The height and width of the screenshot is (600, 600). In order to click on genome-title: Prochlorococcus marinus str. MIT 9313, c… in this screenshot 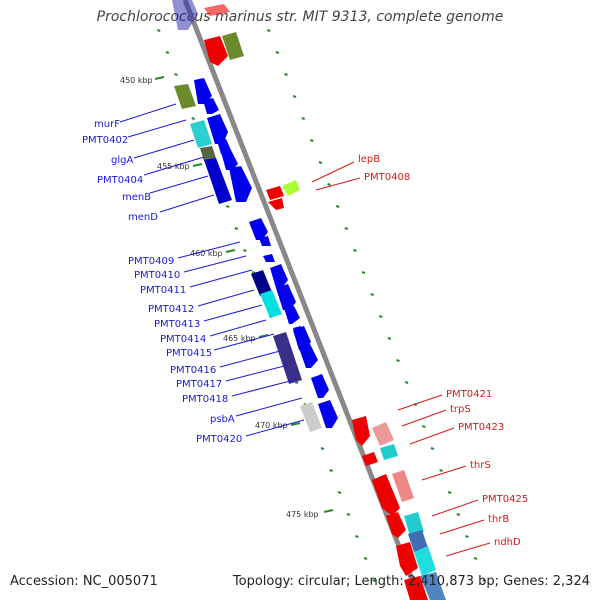, I will do `click(300, 17)`.